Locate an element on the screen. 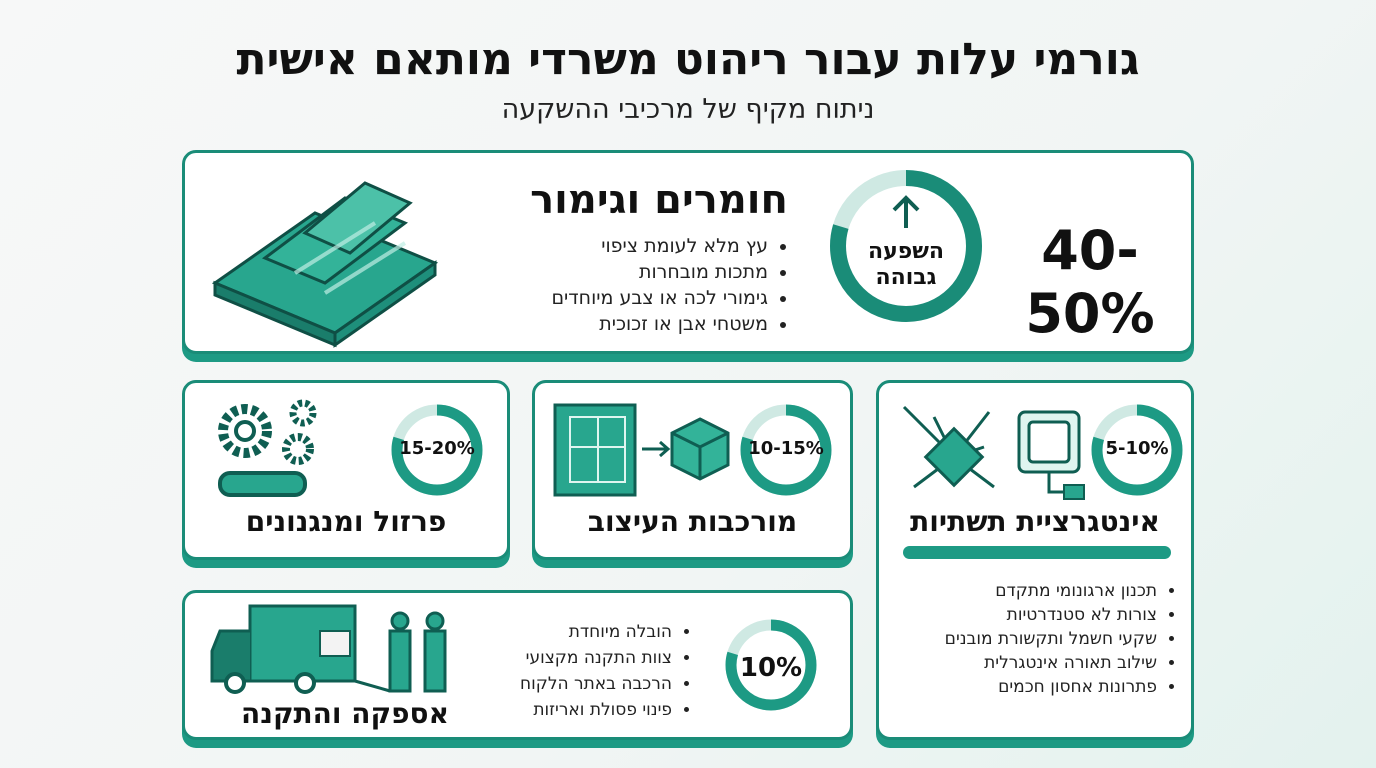  badge-line: גבוהה is located at coordinates (906, 277).